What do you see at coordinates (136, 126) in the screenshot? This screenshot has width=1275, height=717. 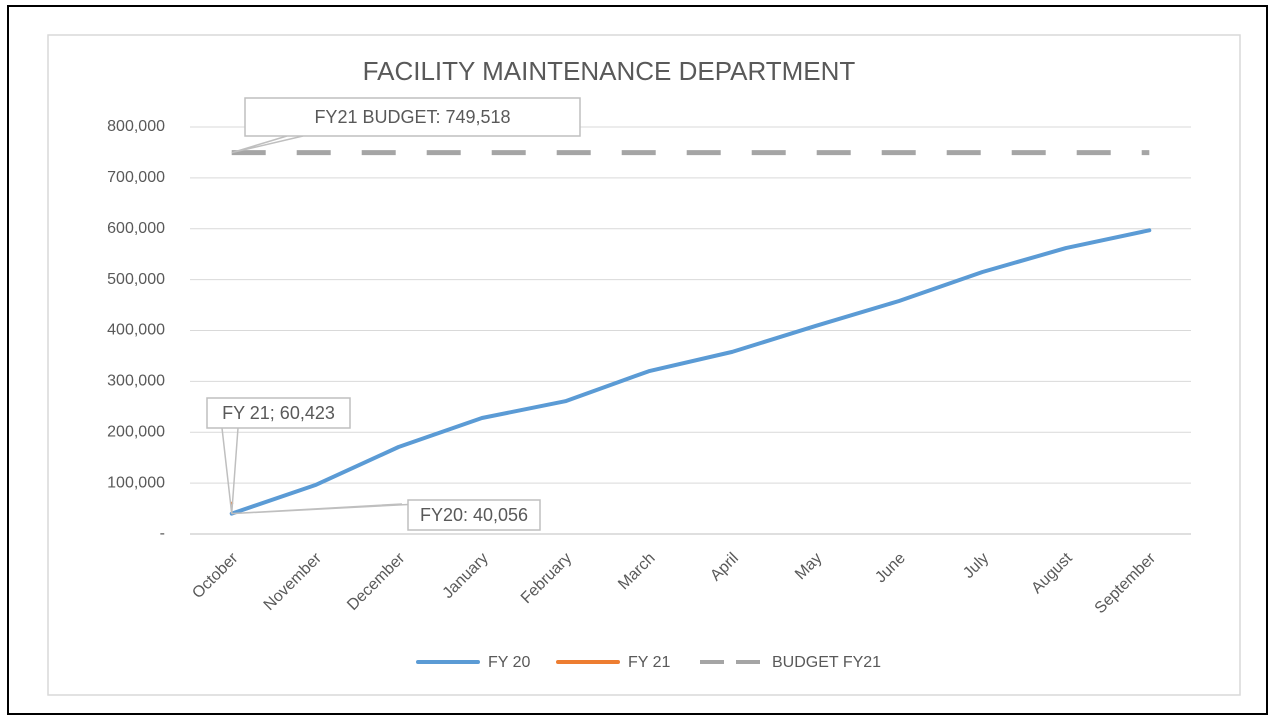 I see `y-tick-label: 800,000` at bounding box center [136, 126].